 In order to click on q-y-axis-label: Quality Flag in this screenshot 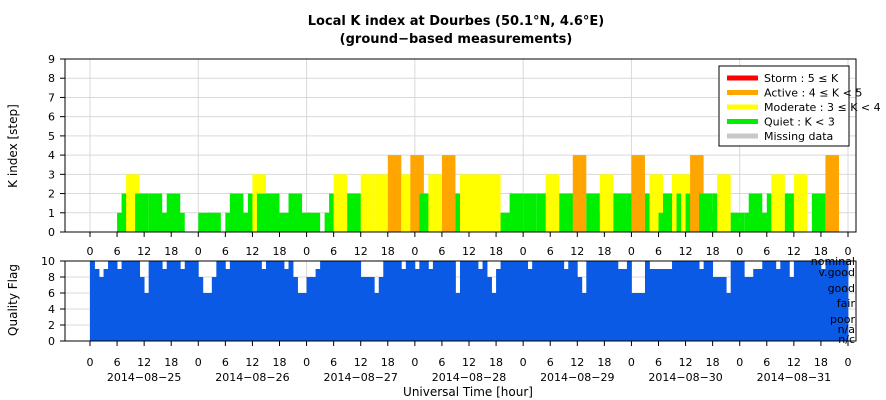, I will do `click(13, 300)`.